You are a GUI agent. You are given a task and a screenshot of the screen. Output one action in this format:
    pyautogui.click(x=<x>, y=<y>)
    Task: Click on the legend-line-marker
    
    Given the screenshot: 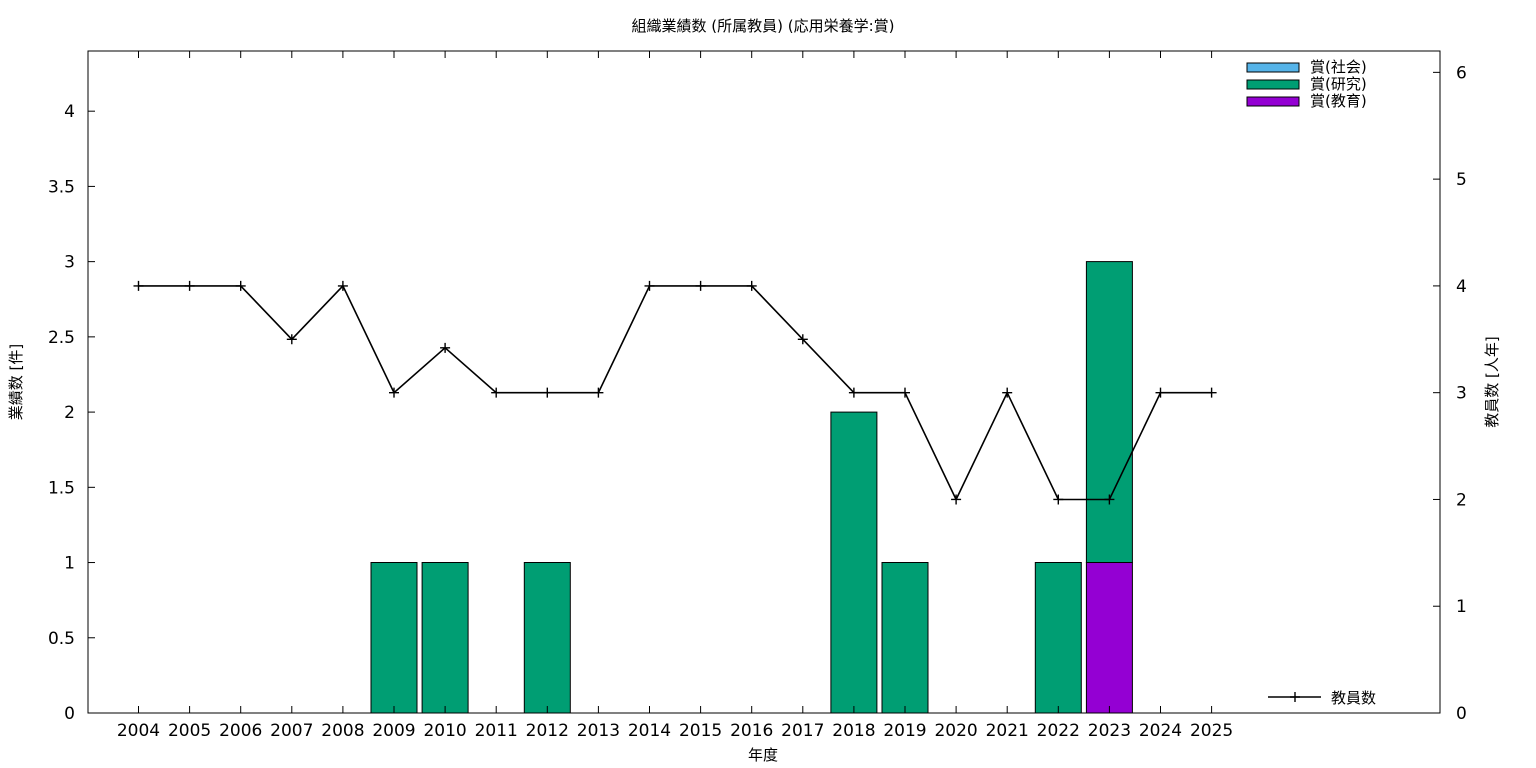 What is the action you would take?
    pyautogui.click(x=1295, y=697)
    